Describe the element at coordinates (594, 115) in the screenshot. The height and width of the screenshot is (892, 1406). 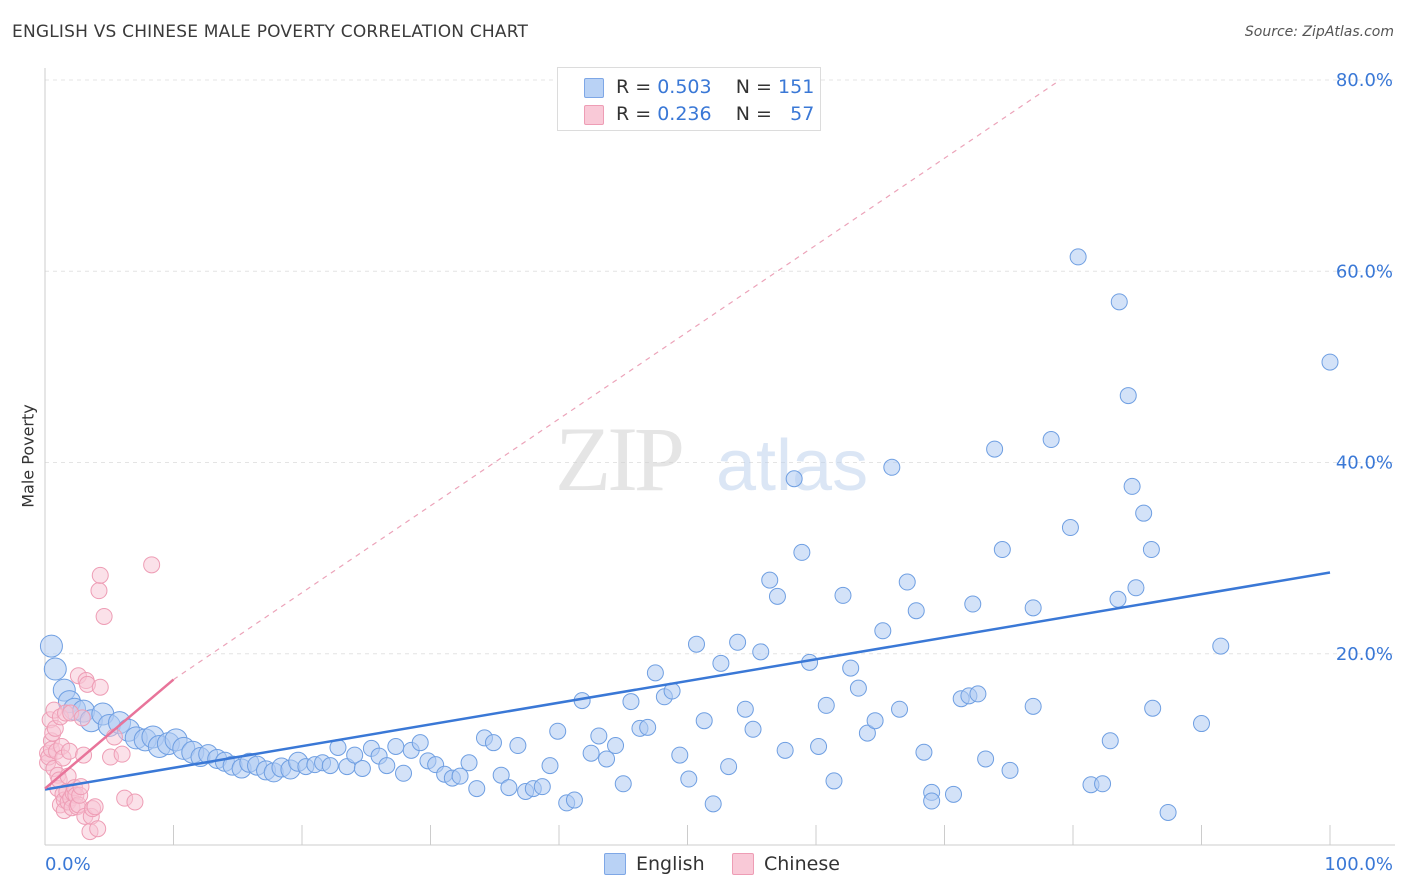
I see `chinese-swatch` at that location.